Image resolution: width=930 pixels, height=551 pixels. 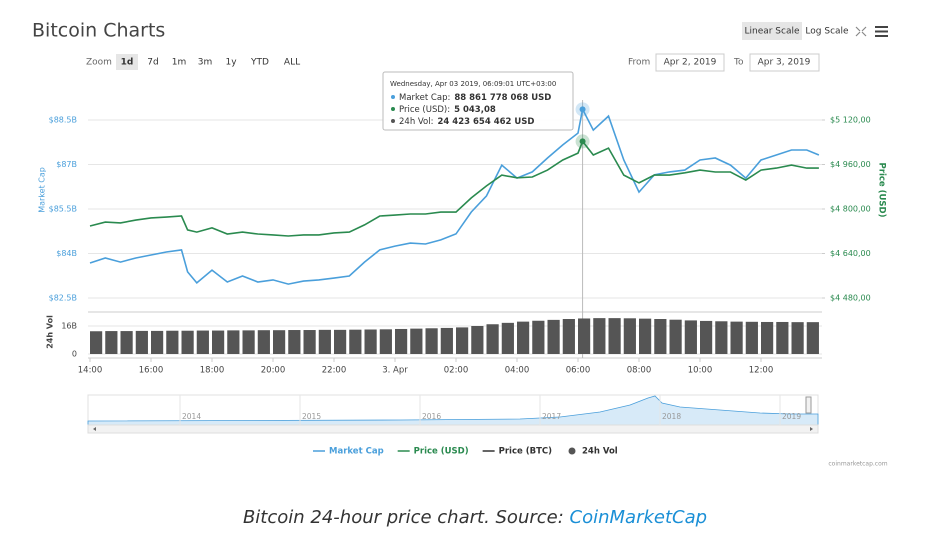 I want to click on y-tick-label: $84B, so click(x=66, y=253).